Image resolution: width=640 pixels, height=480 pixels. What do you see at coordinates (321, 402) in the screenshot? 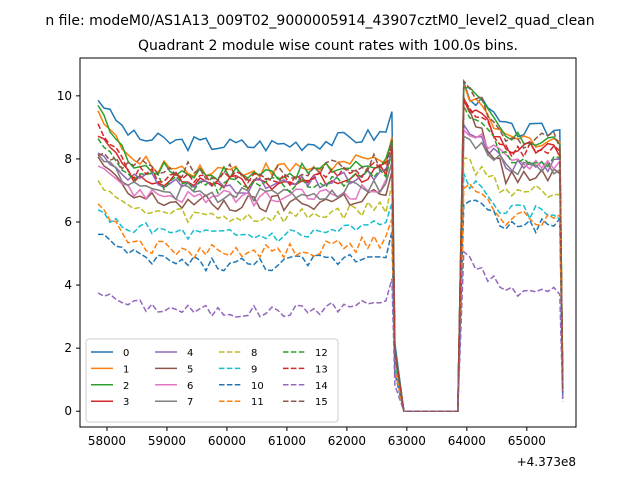
I see `legend-label-15: 15` at bounding box center [321, 402].